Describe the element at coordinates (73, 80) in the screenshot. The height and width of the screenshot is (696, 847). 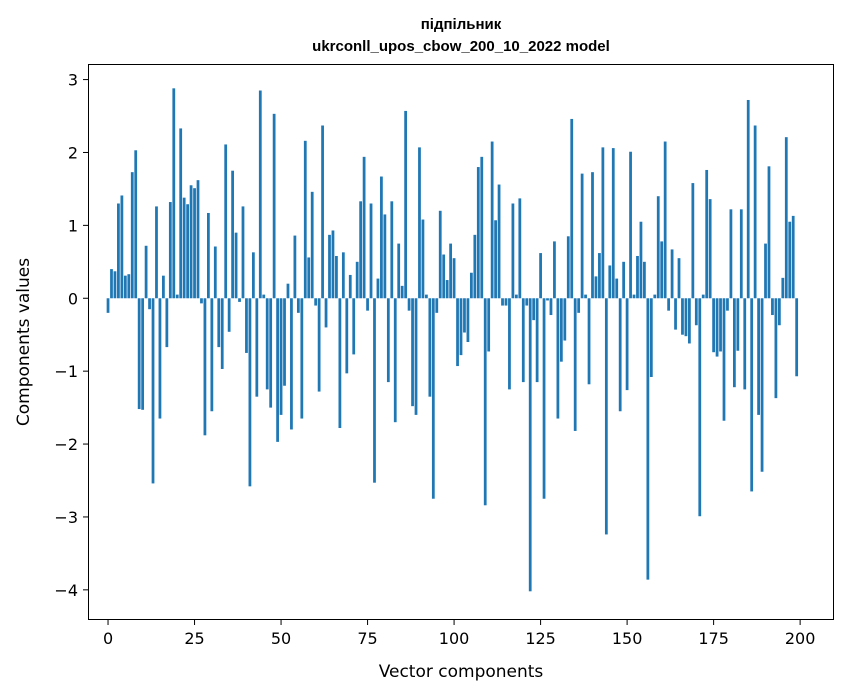
I see `y-tick-label: 3` at that location.